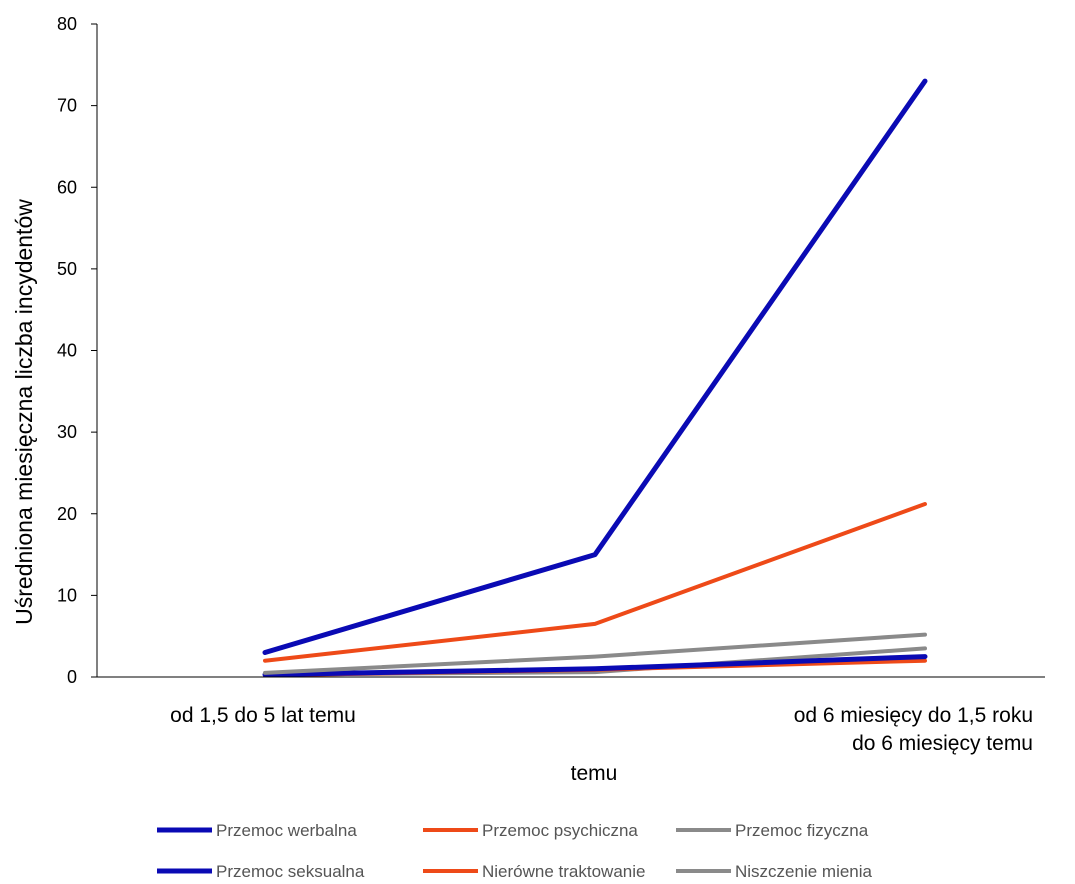 This screenshot has height=884, width=1075. What do you see at coordinates (595, 582) in the screenshot?
I see `series-line-przemoc-psychiczna` at bounding box center [595, 582].